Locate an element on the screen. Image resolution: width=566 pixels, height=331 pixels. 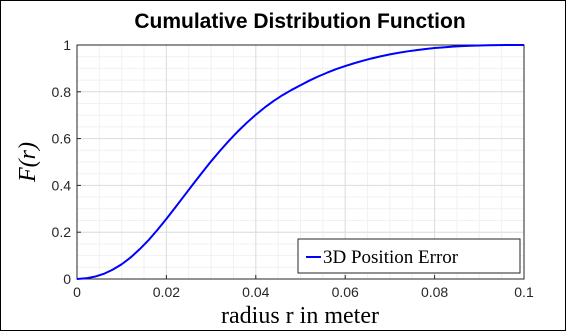
y-tick-label: 0.2 is located at coordinates (62, 232).